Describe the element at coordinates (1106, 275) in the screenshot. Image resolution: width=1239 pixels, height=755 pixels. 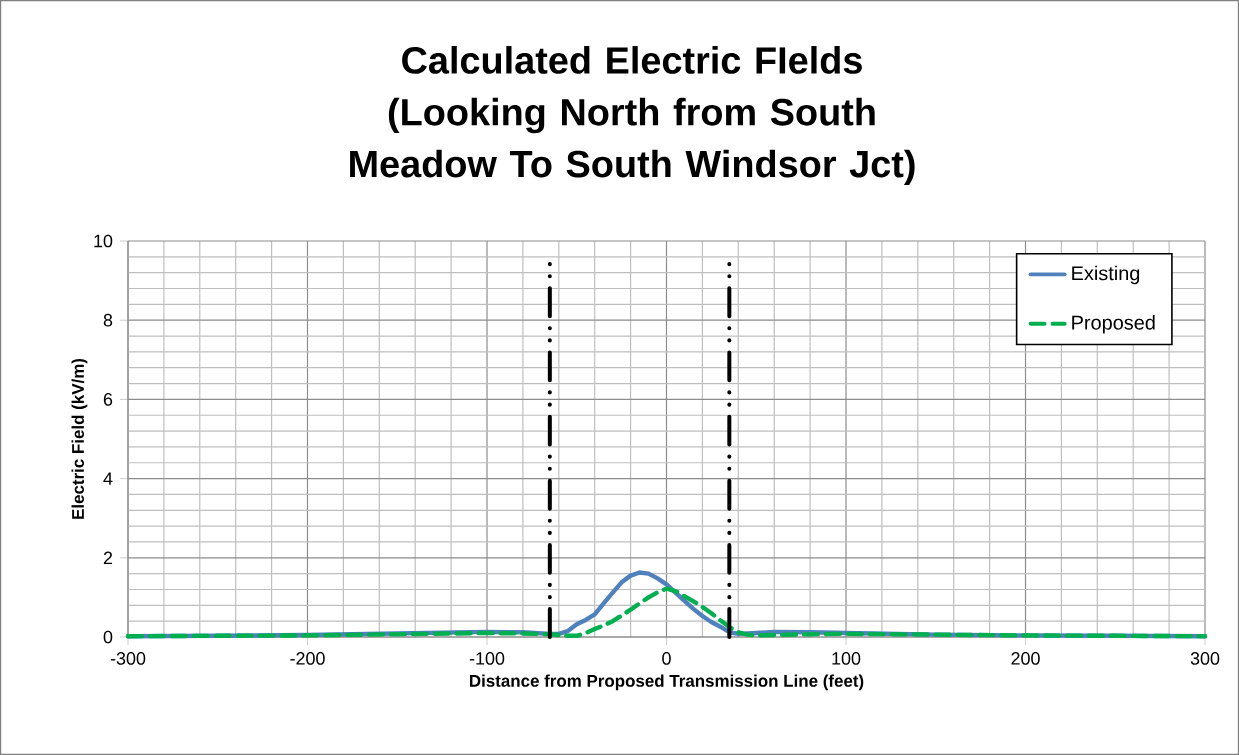
I see `legend-label: Existing` at that location.